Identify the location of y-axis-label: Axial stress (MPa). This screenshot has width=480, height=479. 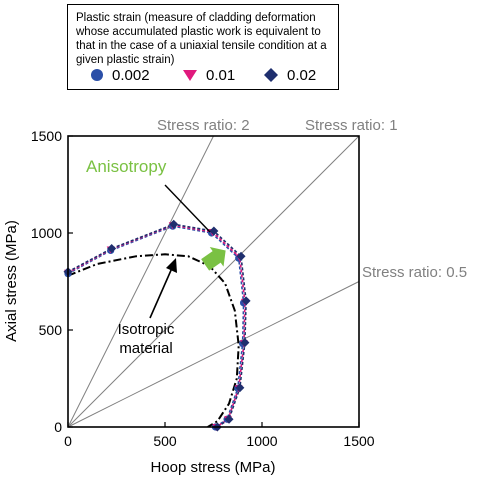
(11, 281).